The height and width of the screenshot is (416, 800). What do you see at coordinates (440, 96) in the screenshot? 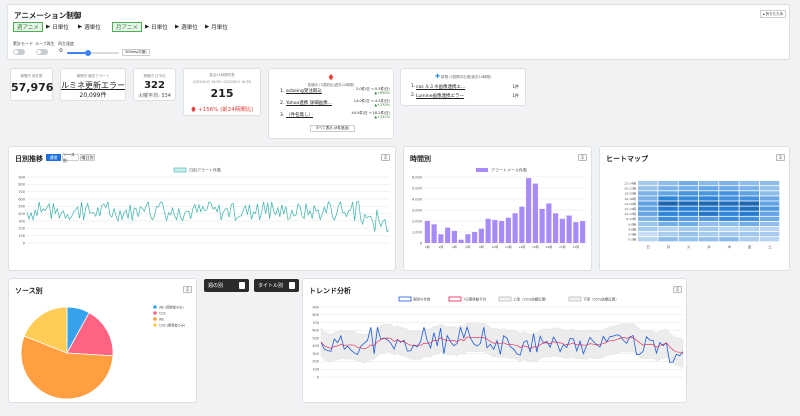
I see `alert-link: Lumine画像連携エラー` at bounding box center [440, 96].